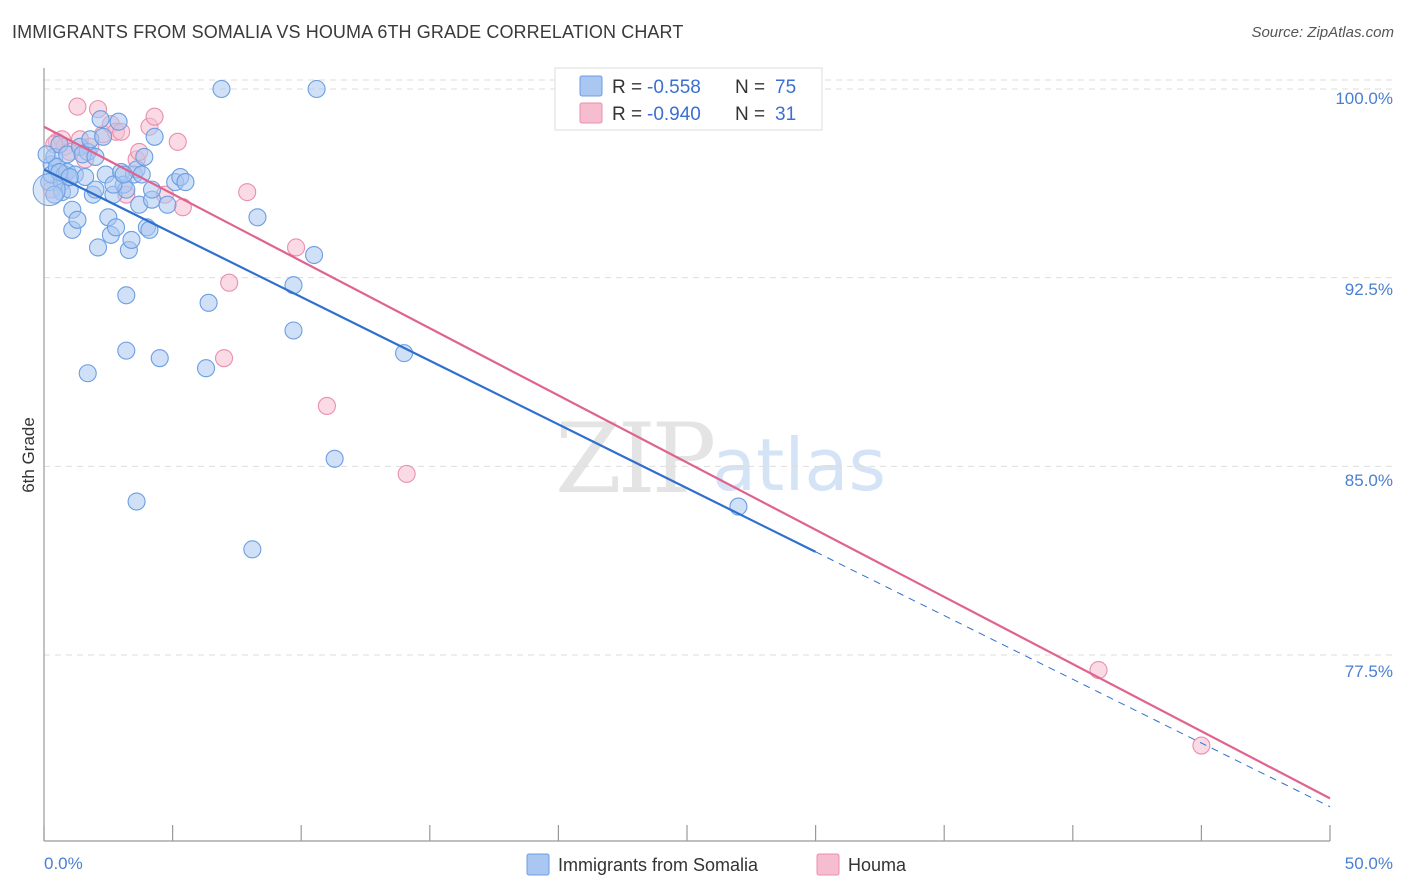 The height and width of the screenshot is (892, 1406). Describe the element at coordinates (1364, 98) in the screenshot. I see `y-tick-label-100: 100.0%` at that location.